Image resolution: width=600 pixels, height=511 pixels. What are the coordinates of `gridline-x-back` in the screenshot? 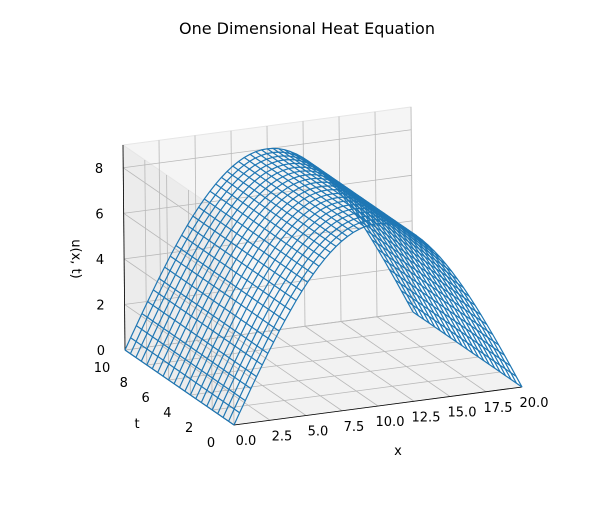 It's located at (412, 209).